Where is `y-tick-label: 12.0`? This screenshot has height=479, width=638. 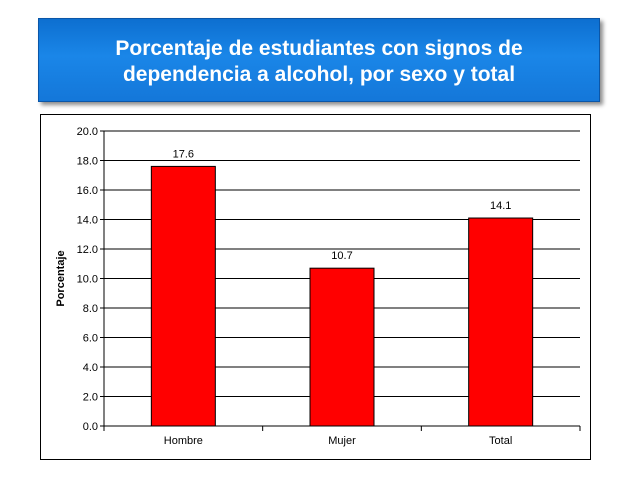
y-tick-label: 12.0 is located at coordinates (87, 250).